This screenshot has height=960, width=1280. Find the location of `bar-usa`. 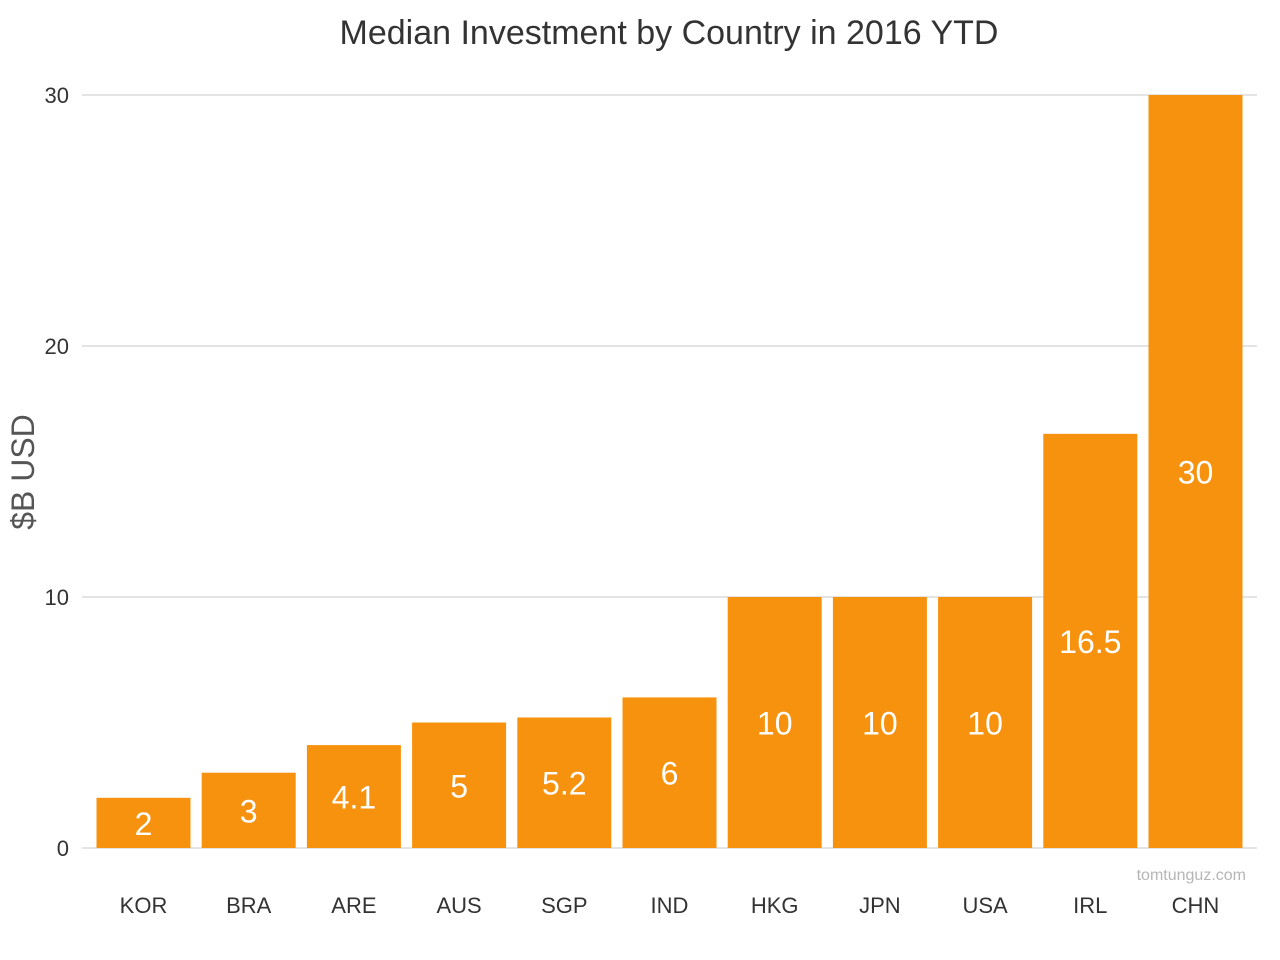

bar-usa is located at coordinates (985, 722).